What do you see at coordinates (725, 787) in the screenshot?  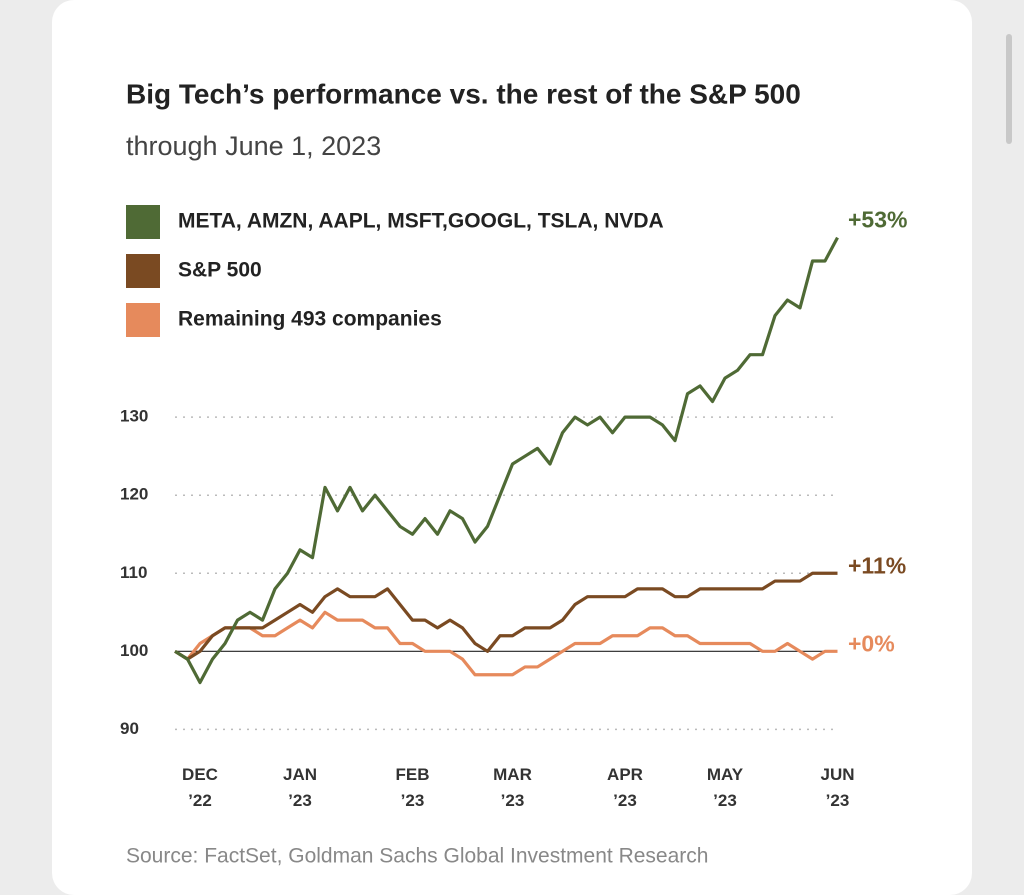 I see `x-tick-label: MAY ’23` at bounding box center [725, 787].